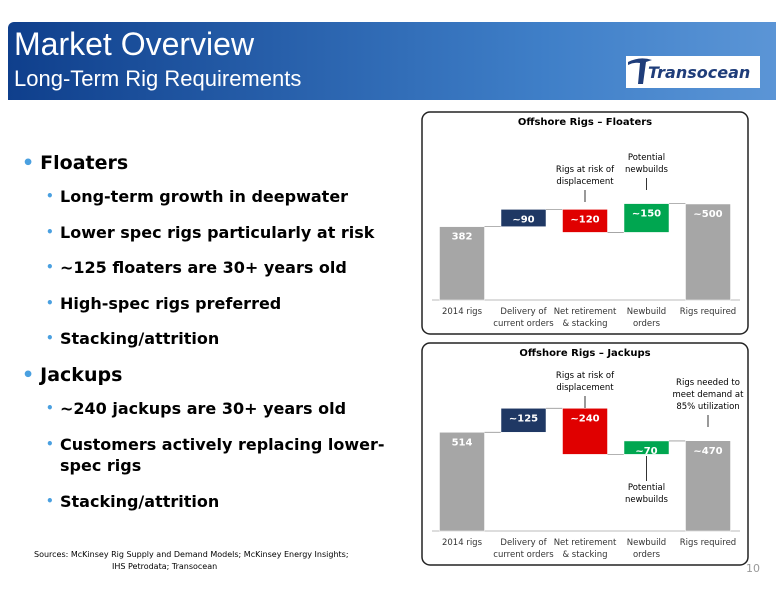  I want to click on value-label: ~90, so click(523, 219).